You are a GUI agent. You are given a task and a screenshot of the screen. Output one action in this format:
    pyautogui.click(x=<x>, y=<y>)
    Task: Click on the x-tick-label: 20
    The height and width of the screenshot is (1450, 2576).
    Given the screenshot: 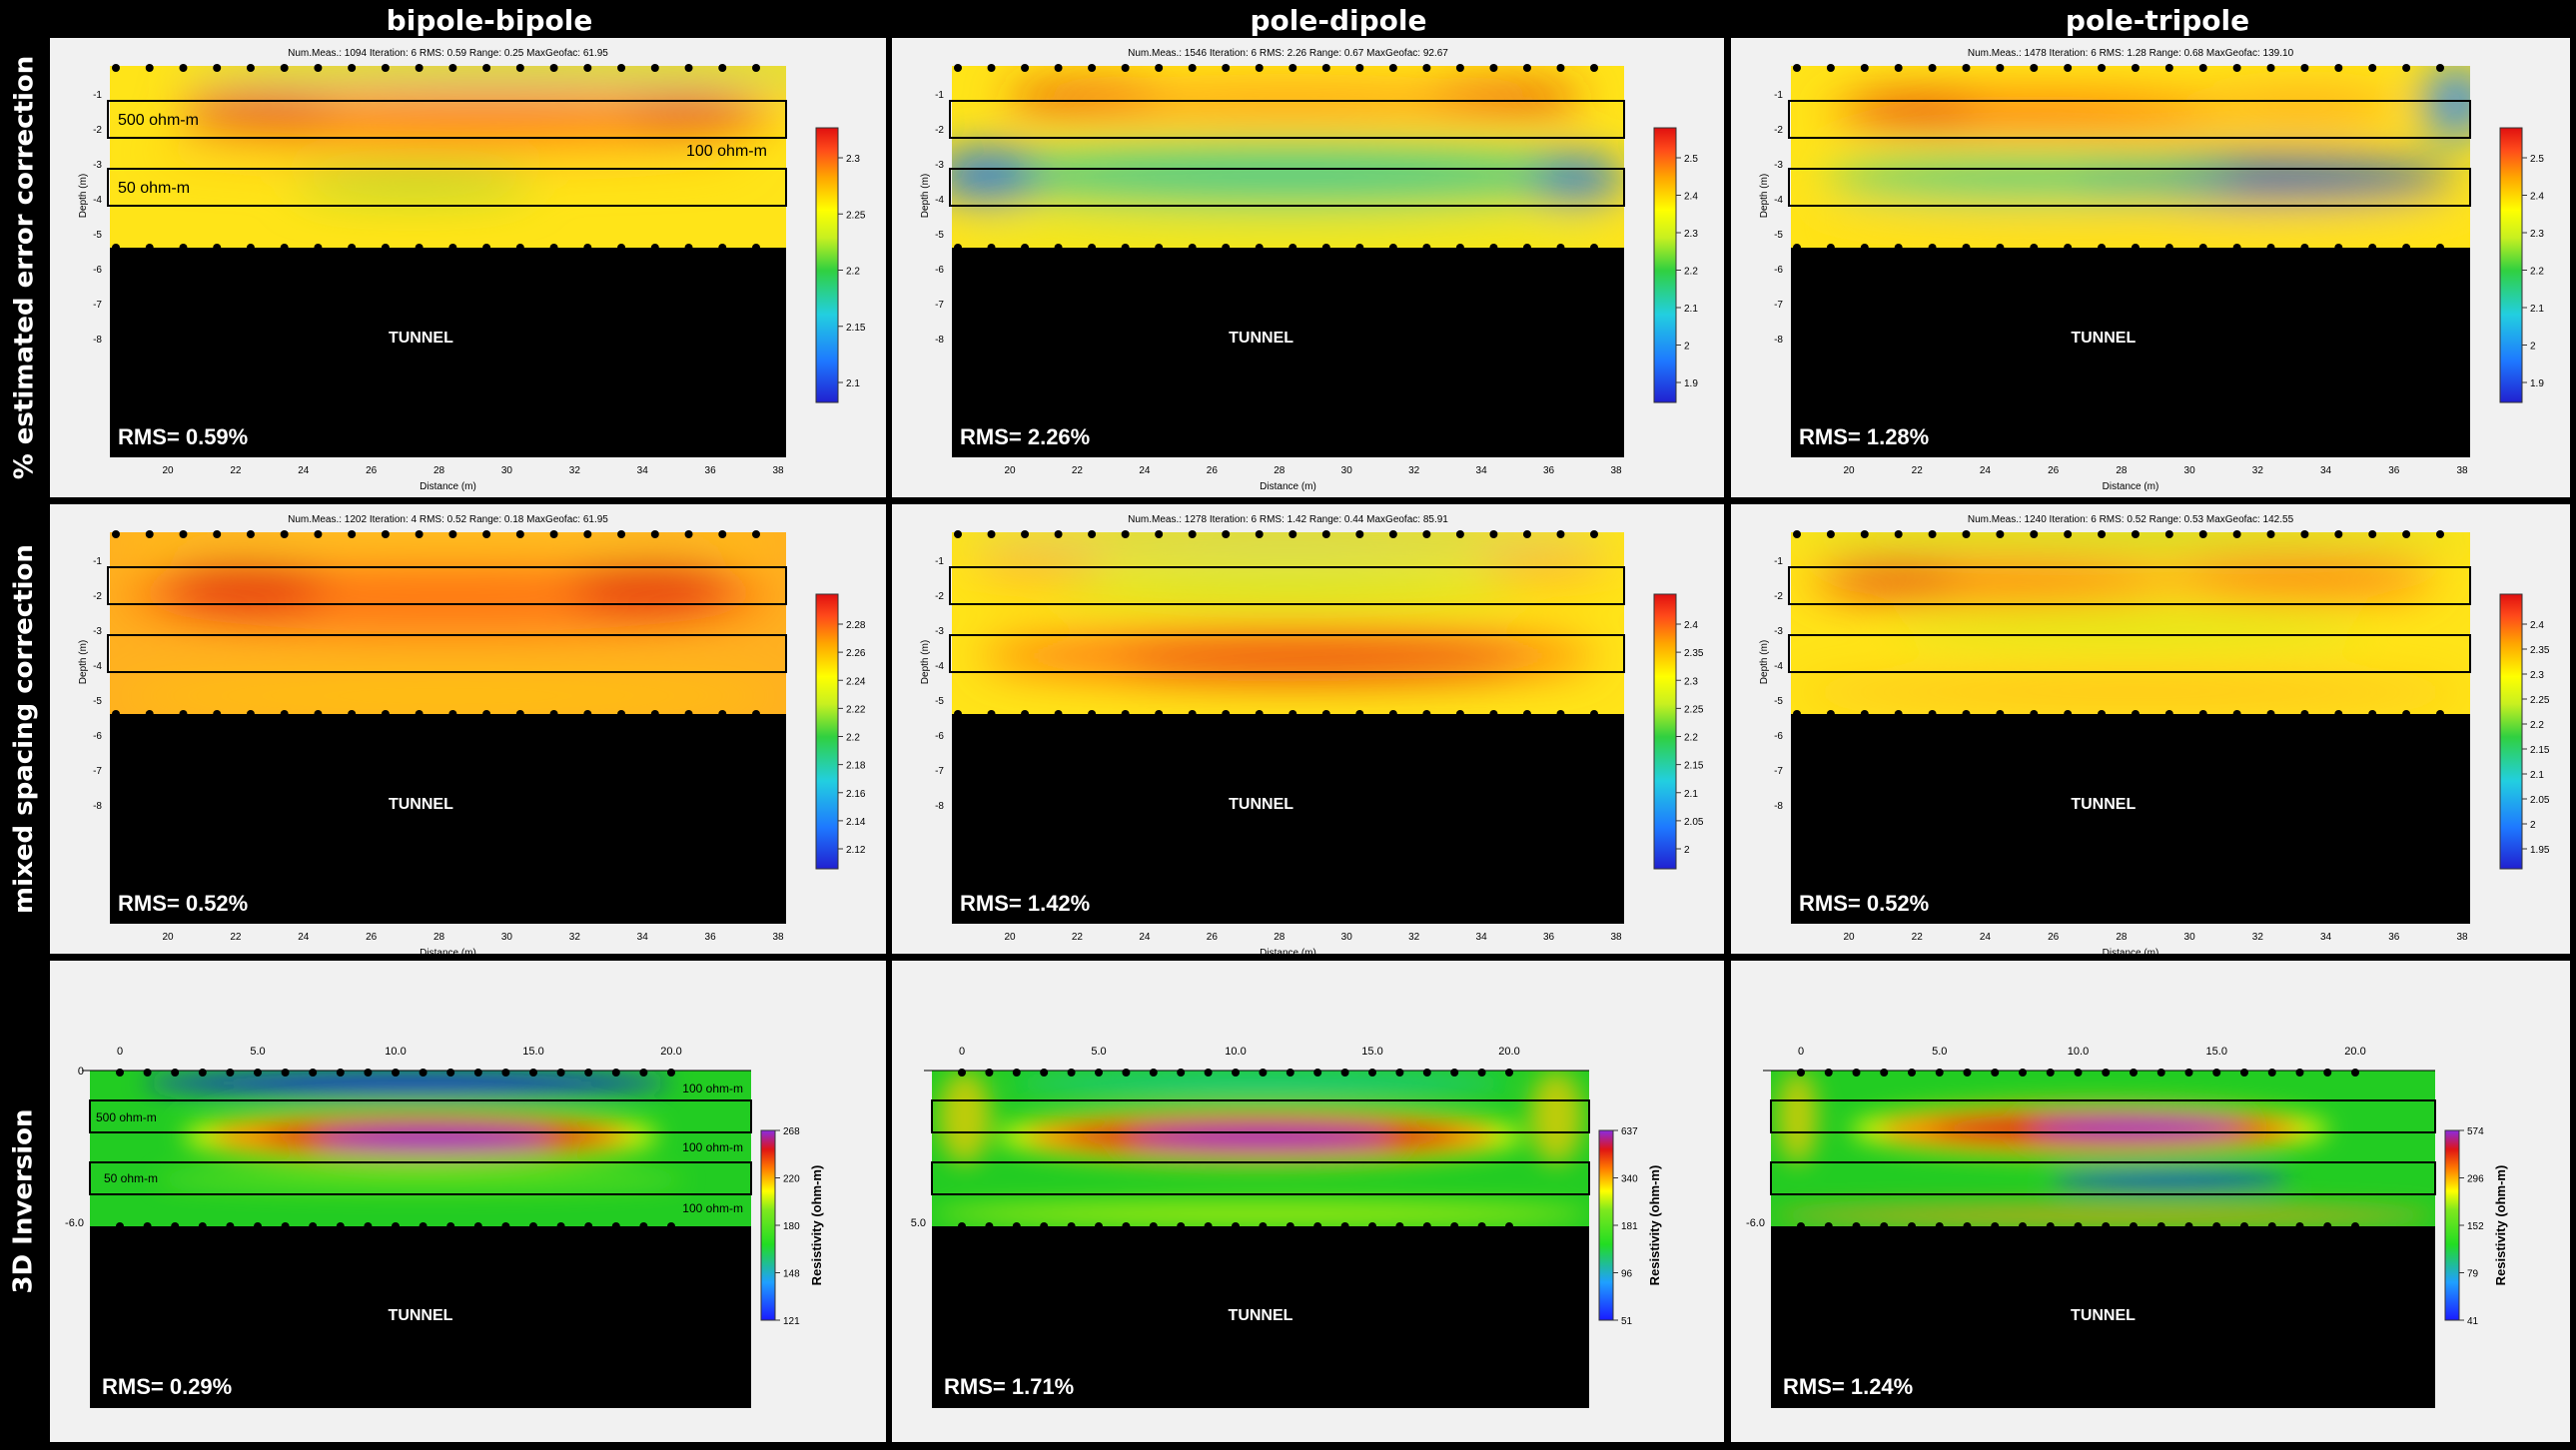 What is the action you would take?
    pyautogui.click(x=1849, y=470)
    